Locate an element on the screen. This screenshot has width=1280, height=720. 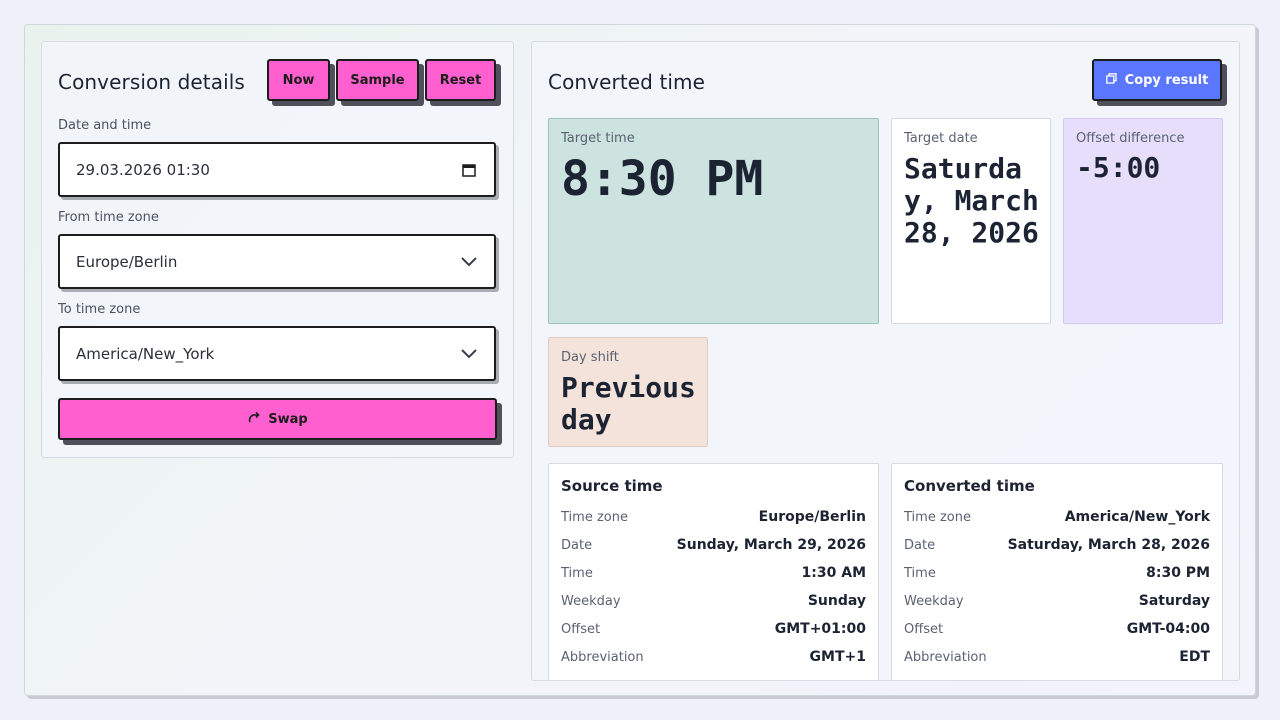
converted-time-title: Converted time is located at coordinates (969, 486).